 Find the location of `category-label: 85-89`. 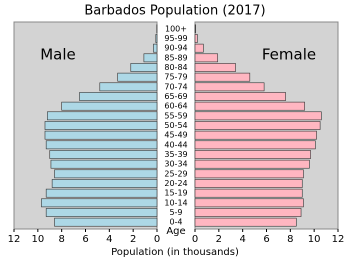

category-label: 85-89 is located at coordinates (175, 57).